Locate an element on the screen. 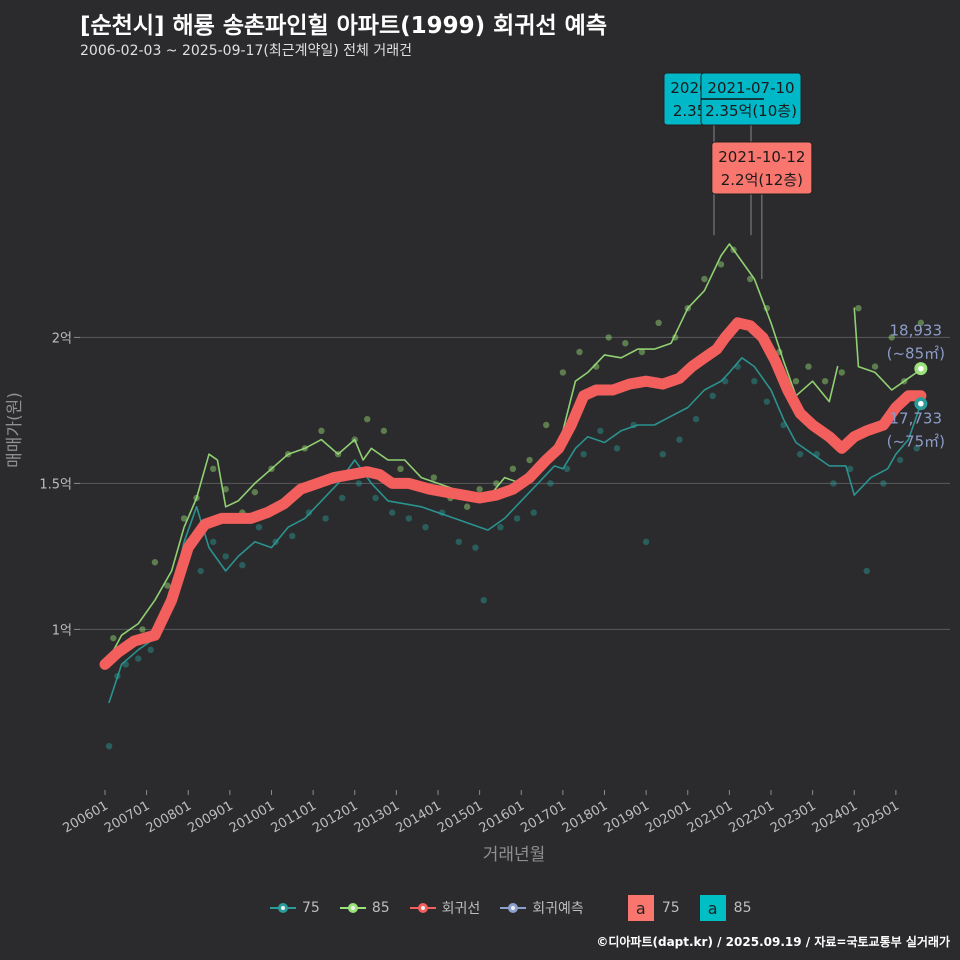 The width and height of the screenshot is (960, 960). annotation-box is located at coordinates (762, 168).